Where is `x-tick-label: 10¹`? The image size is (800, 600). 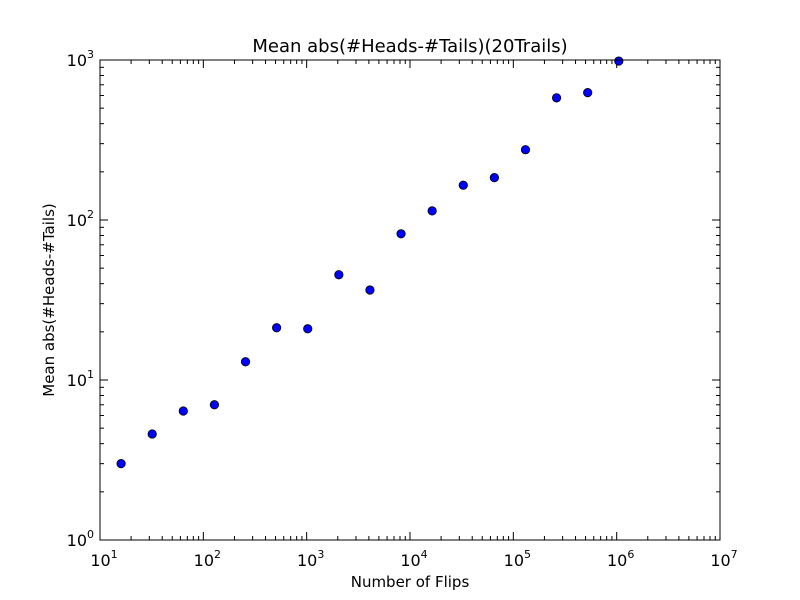 x-tick-label: 10¹ is located at coordinates (103, 559).